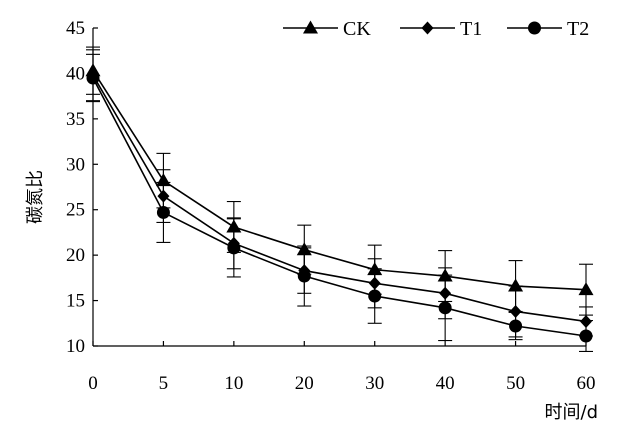 The height and width of the screenshot is (431, 634). I want to click on legend: CK T1 T2, so click(436, 29).